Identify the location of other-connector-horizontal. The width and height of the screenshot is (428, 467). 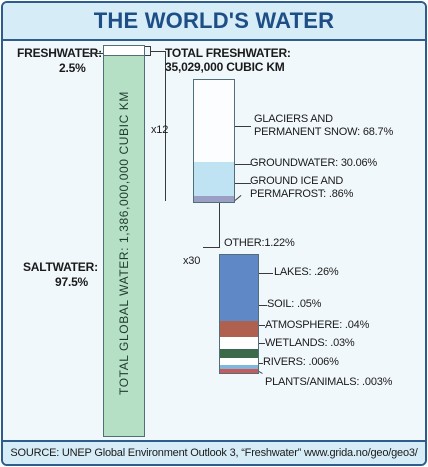
(211, 247).